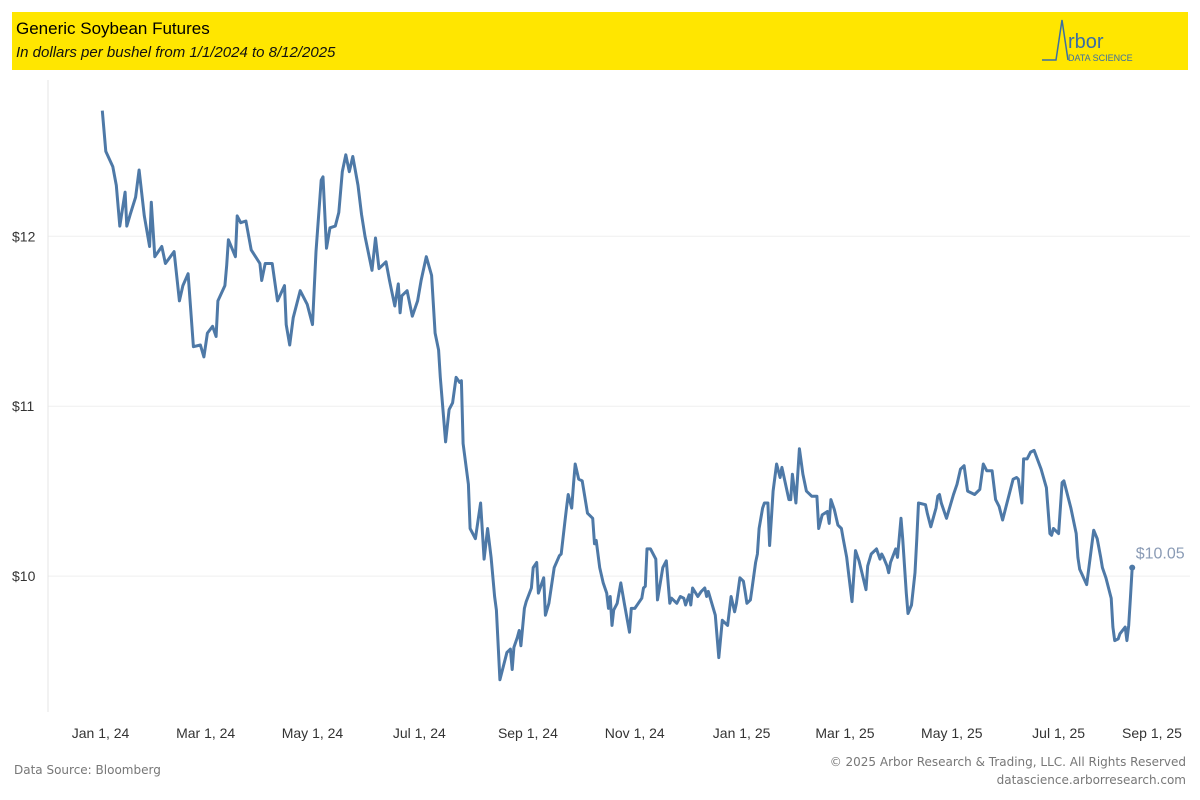 Image resolution: width=1200 pixels, height=800 pixels. I want to click on y-tick-label: $10, so click(24, 576).